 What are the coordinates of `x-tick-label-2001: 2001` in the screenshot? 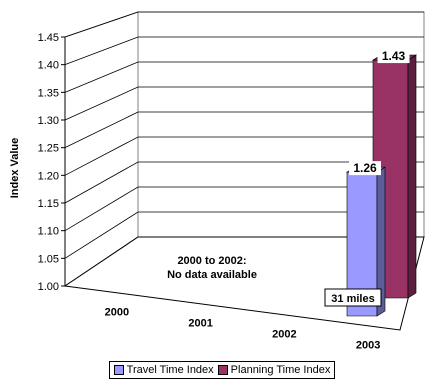 It's located at (200, 324).